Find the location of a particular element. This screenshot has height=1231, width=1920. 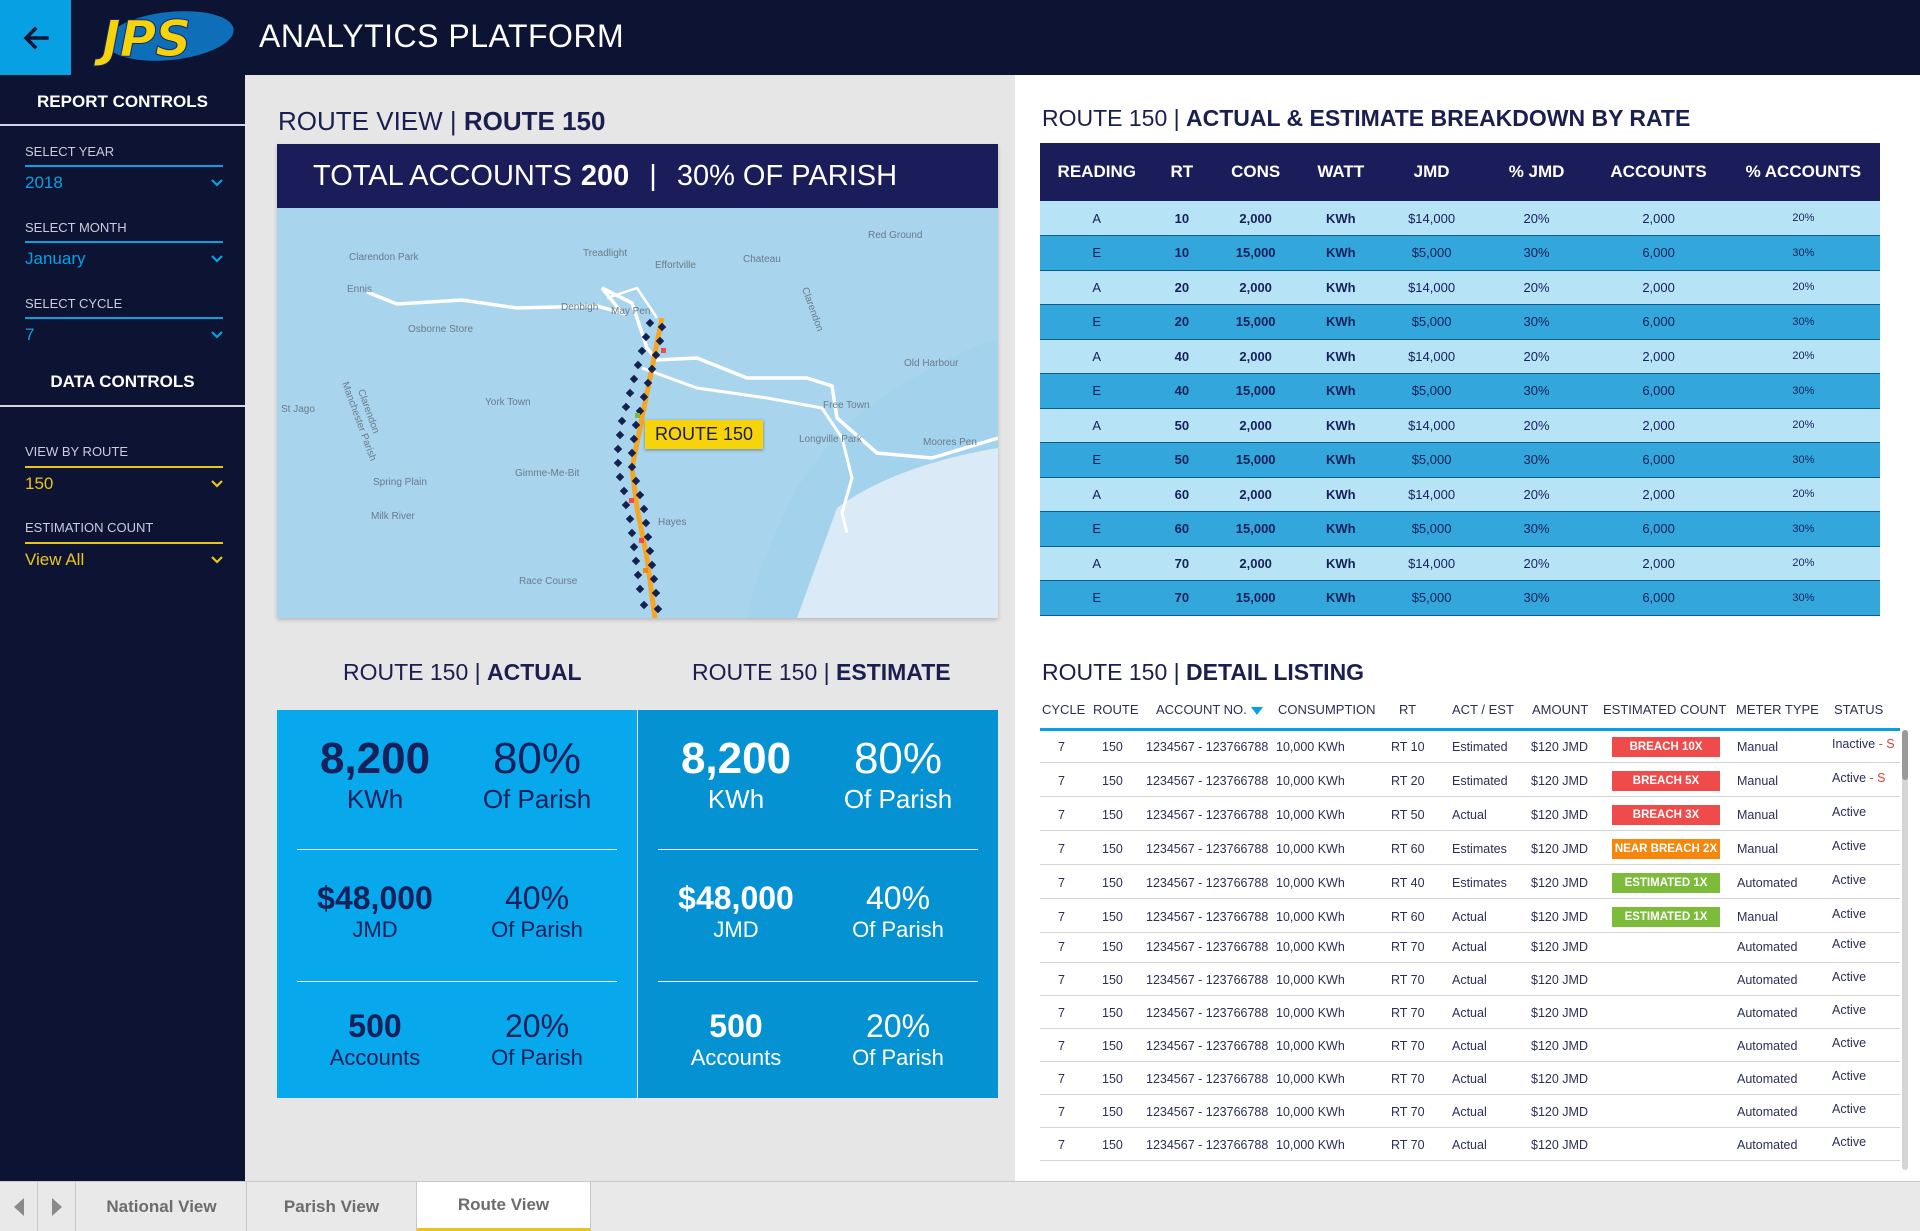

actual-jmd-value: $48,000 is located at coordinates (375, 898).